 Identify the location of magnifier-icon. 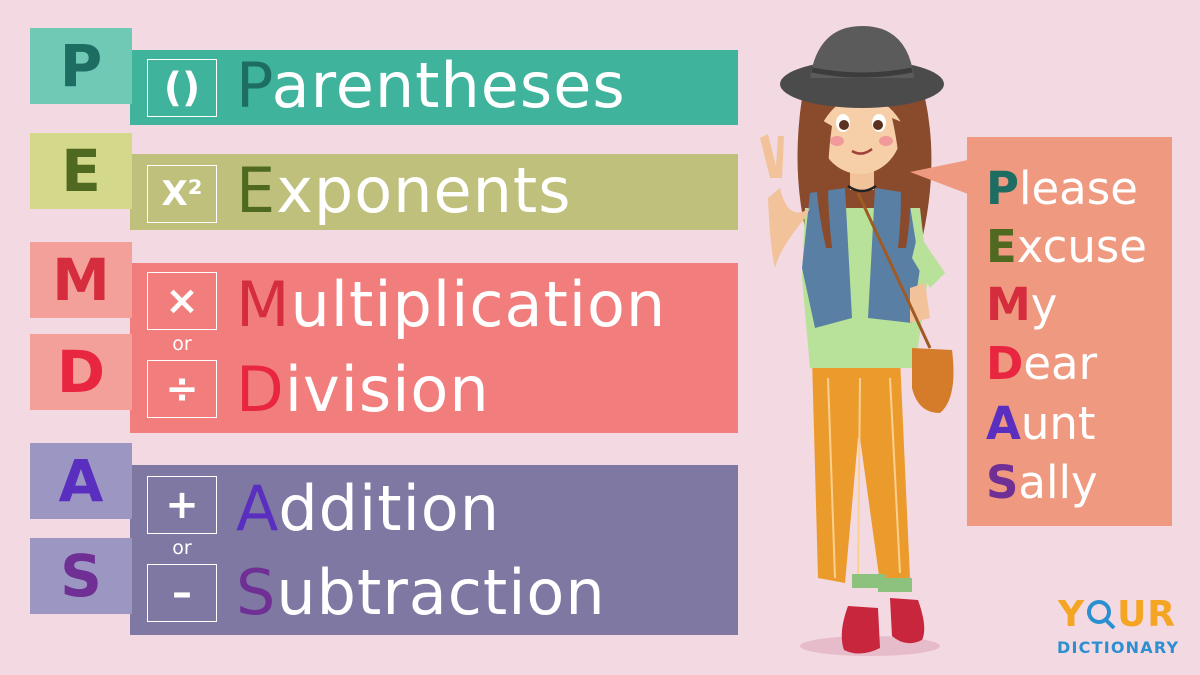
(1101, 615).